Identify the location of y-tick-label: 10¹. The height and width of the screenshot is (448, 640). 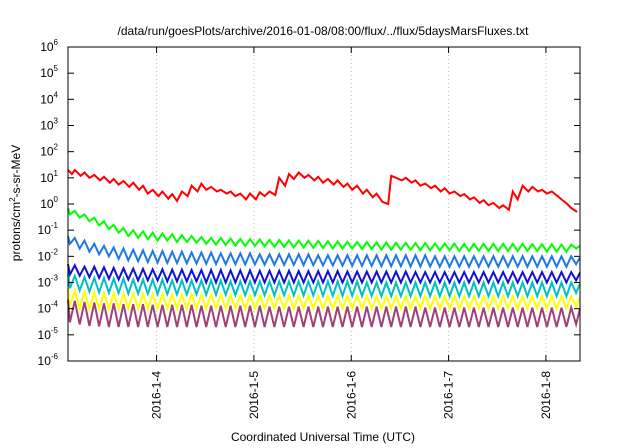
(49, 177).